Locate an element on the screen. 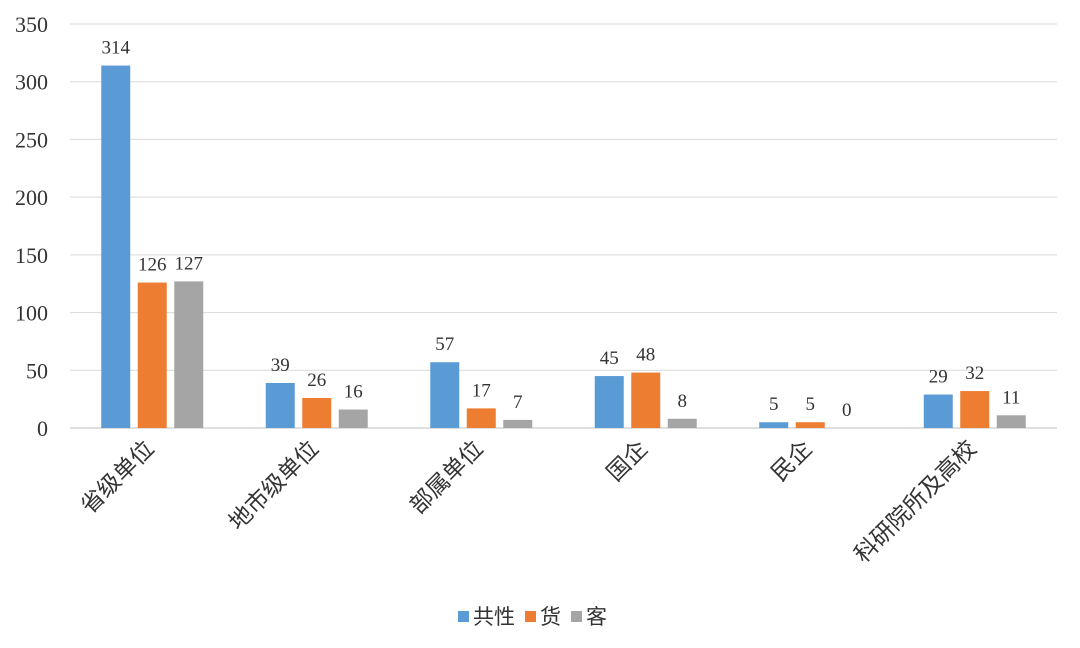 The height and width of the screenshot is (648, 1080). legend-label: 客 is located at coordinates (596, 617).